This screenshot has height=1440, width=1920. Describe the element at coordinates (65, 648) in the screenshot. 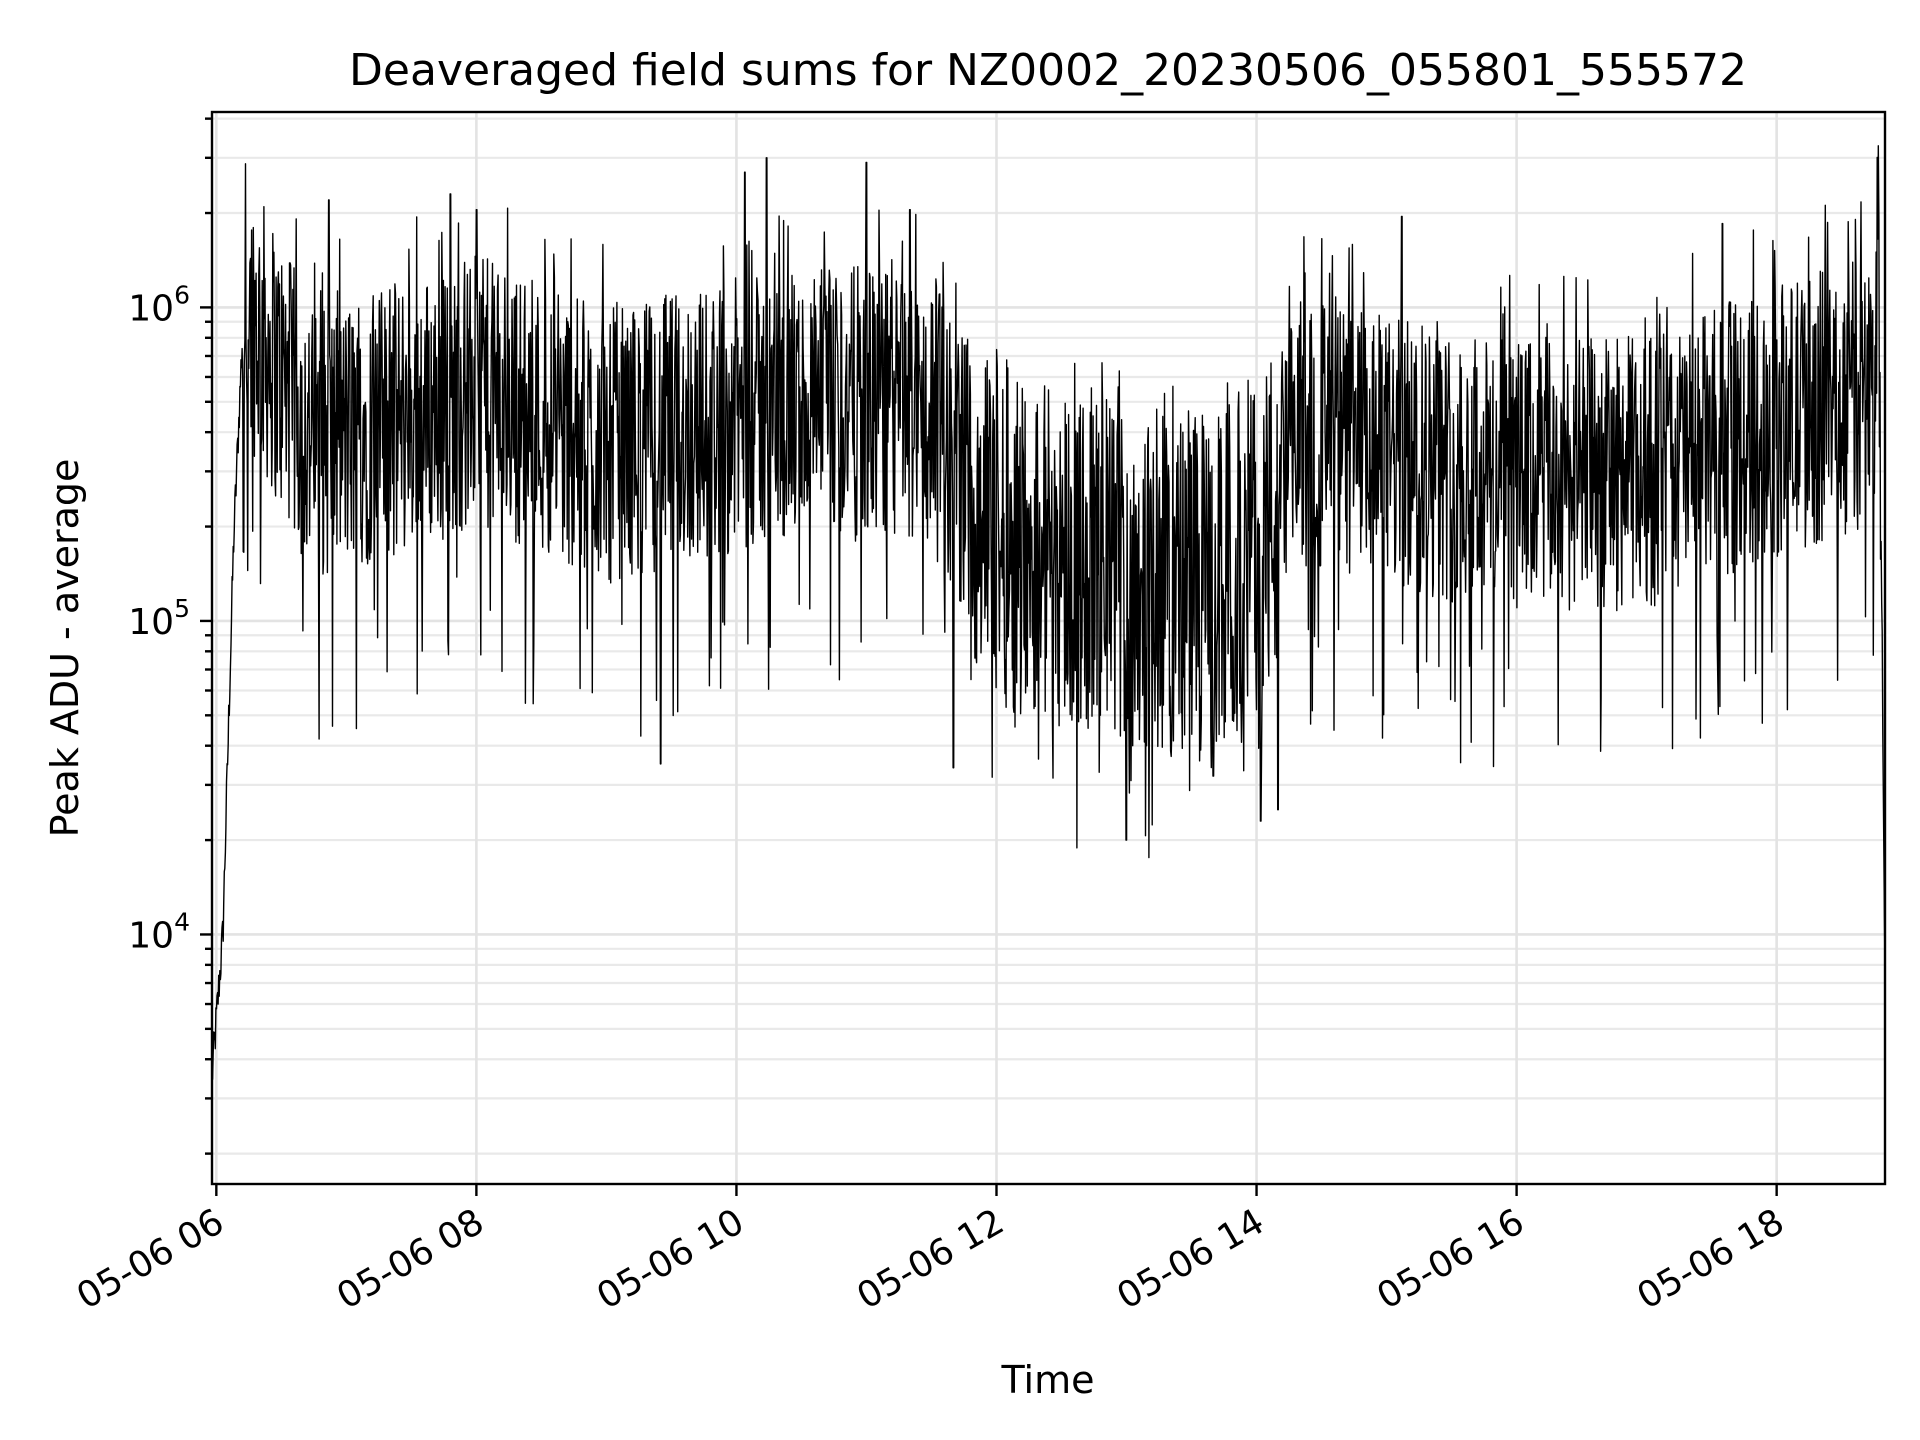

I see `y-axis-label: Peak ADU - average` at that location.